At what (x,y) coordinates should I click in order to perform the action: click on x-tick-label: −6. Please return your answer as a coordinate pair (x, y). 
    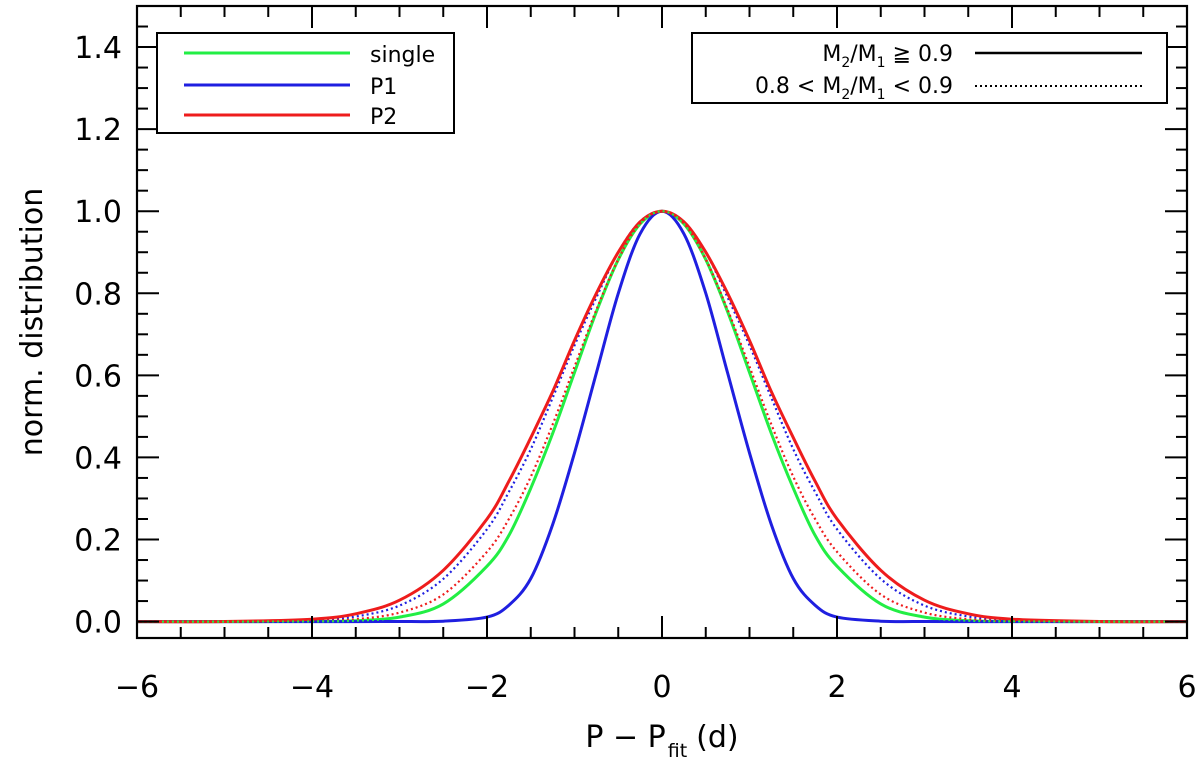
    Looking at the image, I should click on (137, 687).